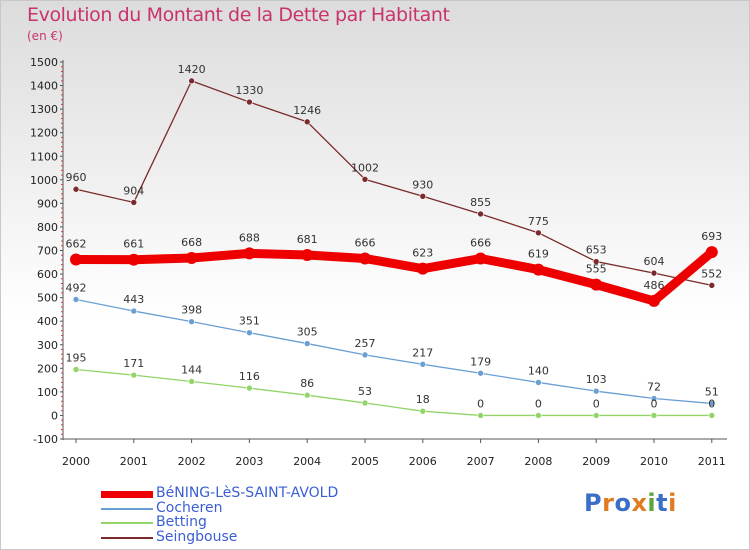  I want to click on x-tick-label: 2011, so click(712, 461).